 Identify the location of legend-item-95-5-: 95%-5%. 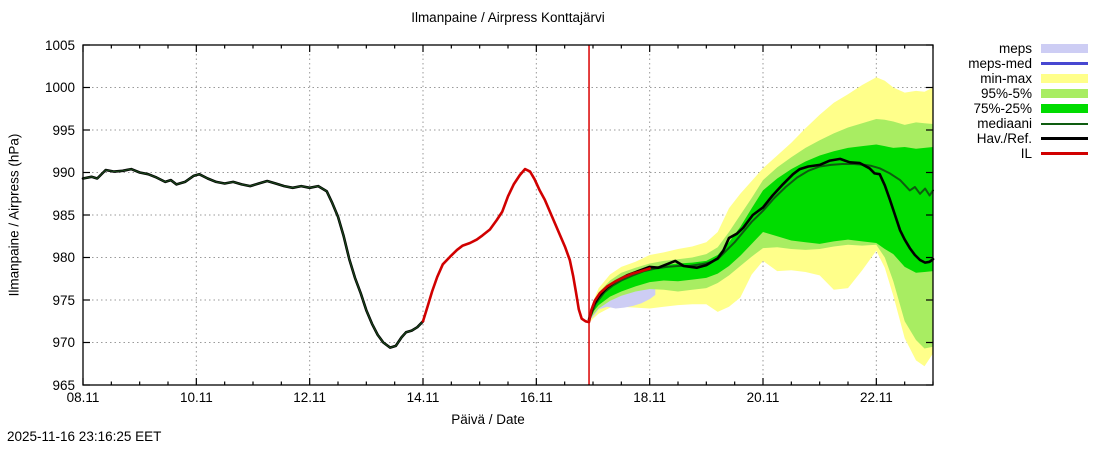
(984, 93).